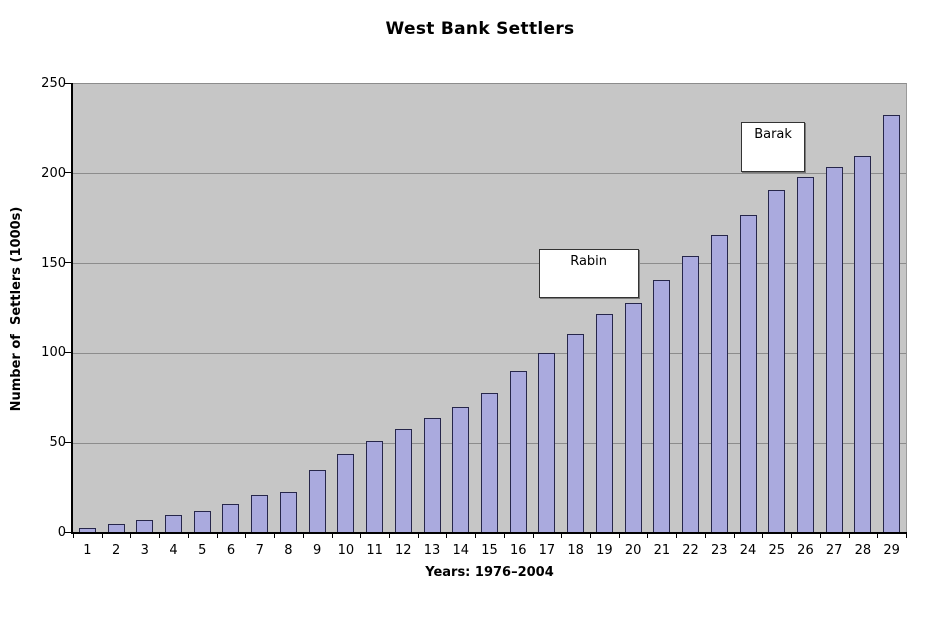 The height and width of the screenshot is (626, 928). Describe the element at coordinates (547, 550) in the screenshot. I see `x-tick-label-17: 17` at that location.